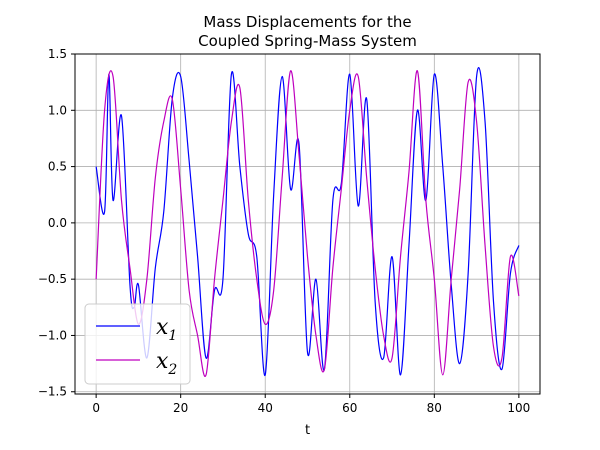 The width and height of the screenshot is (600, 450). What do you see at coordinates (57, 54) in the screenshot?
I see `y-tick-label: 1.5` at bounding box center [57, 54].